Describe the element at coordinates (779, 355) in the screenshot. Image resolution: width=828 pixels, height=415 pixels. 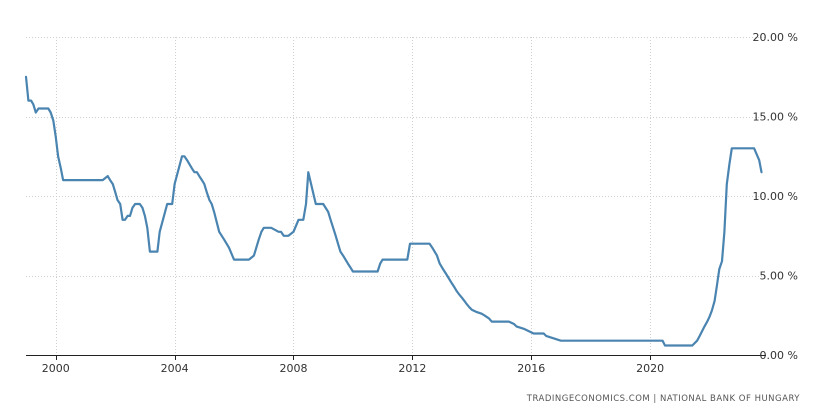
I see `y-tick-label: 0.00 %` at that location.